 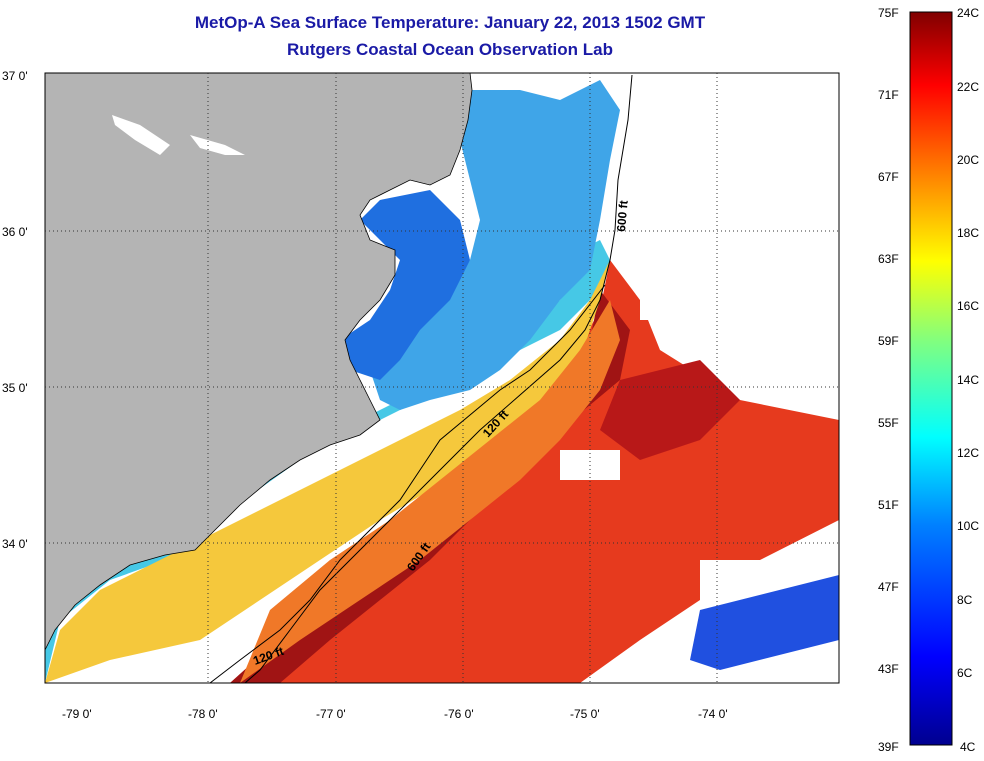 What do you see at coordinates (888, 423) in the screenshot?
I see `colorbar-f-label: 55F` at bounding box center [888, 423].